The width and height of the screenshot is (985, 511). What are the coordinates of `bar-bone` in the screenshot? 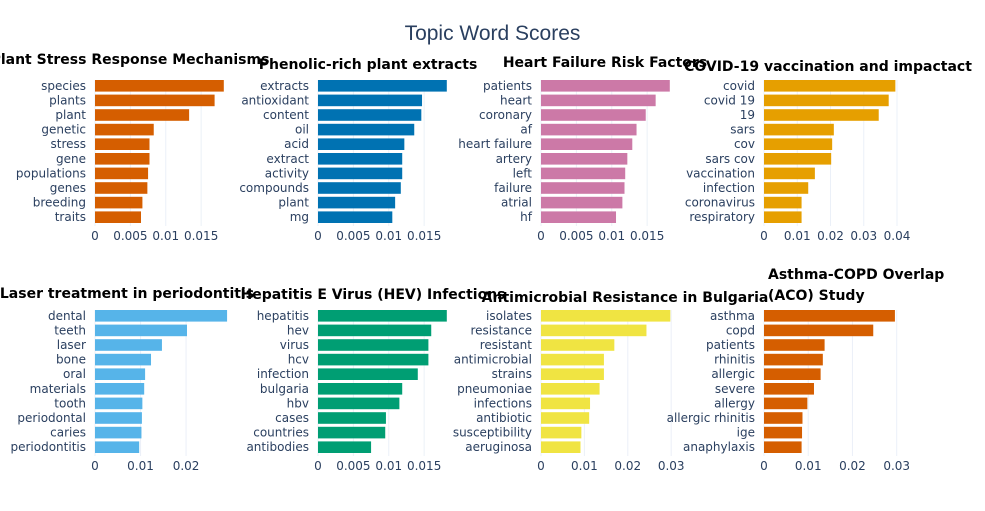 It's located at (123, 359).